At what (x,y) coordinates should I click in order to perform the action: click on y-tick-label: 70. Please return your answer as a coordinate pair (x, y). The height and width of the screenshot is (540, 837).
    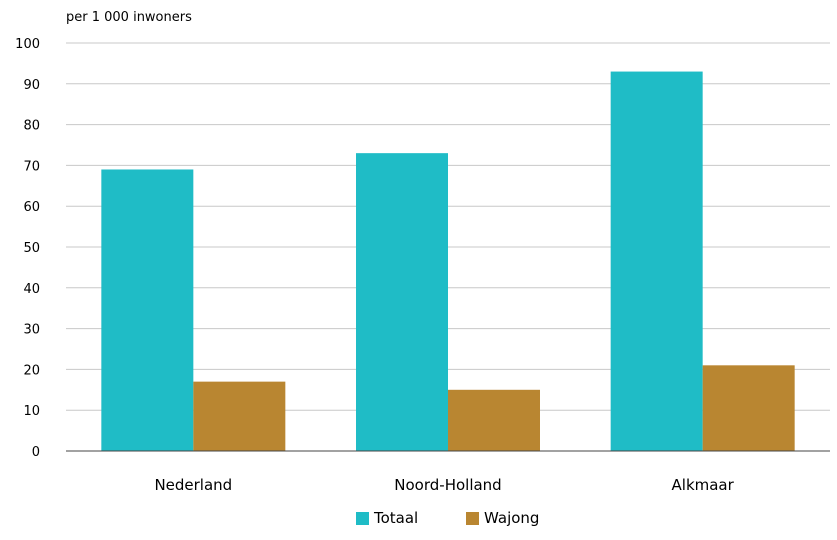
    Looking at the image, I should click on (31, 166).